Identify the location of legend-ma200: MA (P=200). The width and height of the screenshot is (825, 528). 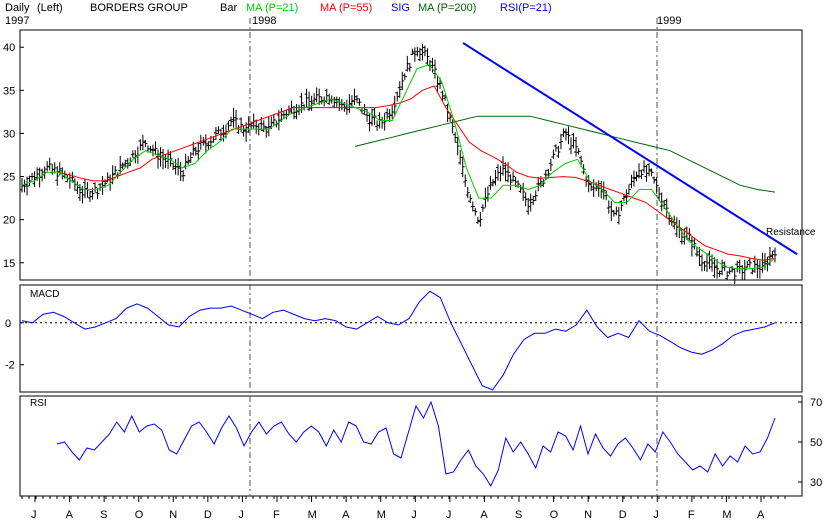
(447, 8).